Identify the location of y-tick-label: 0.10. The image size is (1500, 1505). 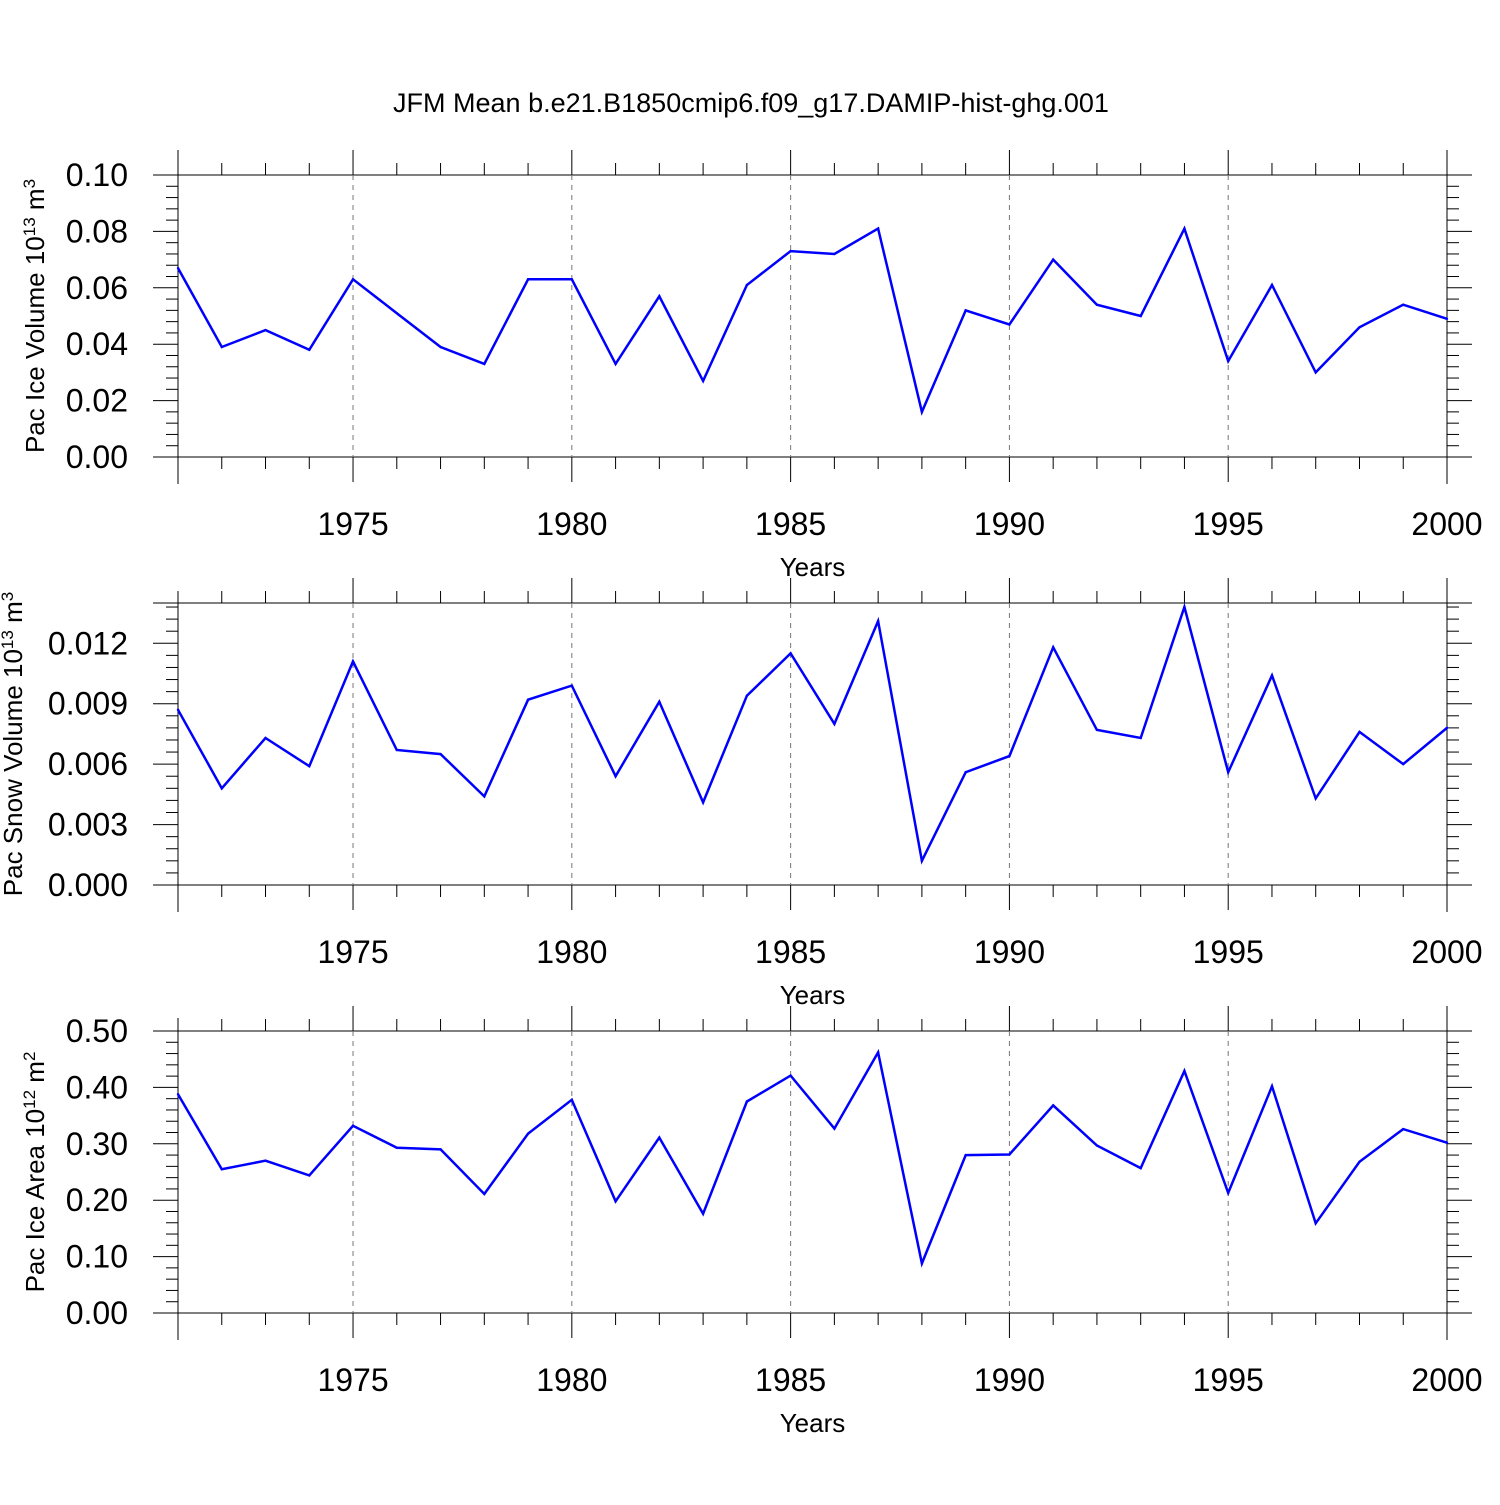
(97, 1257).